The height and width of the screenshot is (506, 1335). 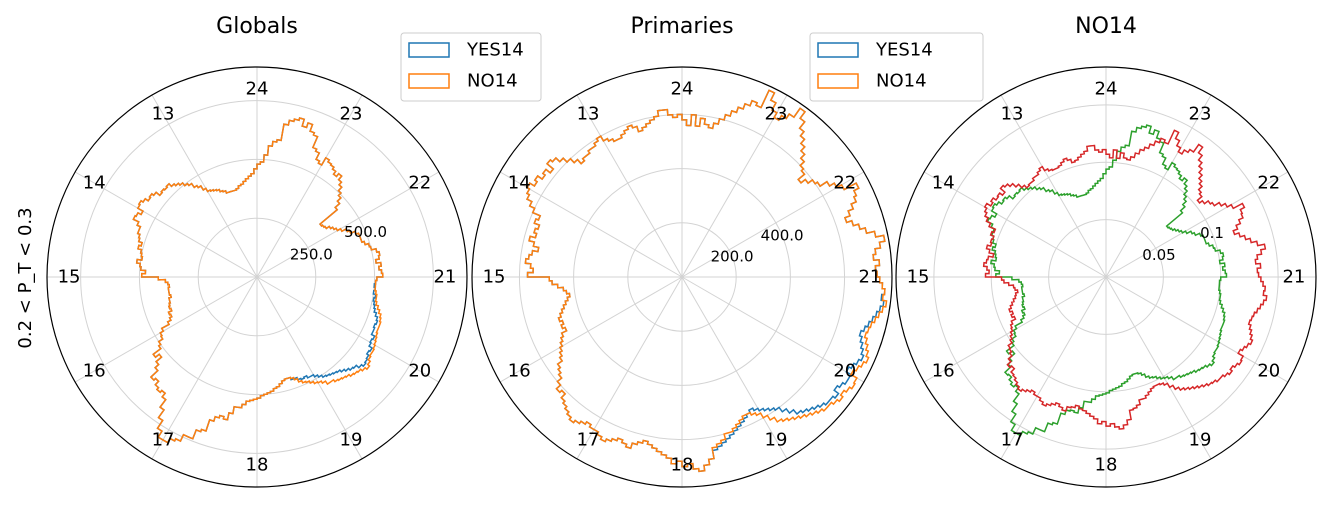 What do you see at coordinates (1106, 26) in the screenshot?
I see `panel-title: NO14` at bounding box center [1106, 26].